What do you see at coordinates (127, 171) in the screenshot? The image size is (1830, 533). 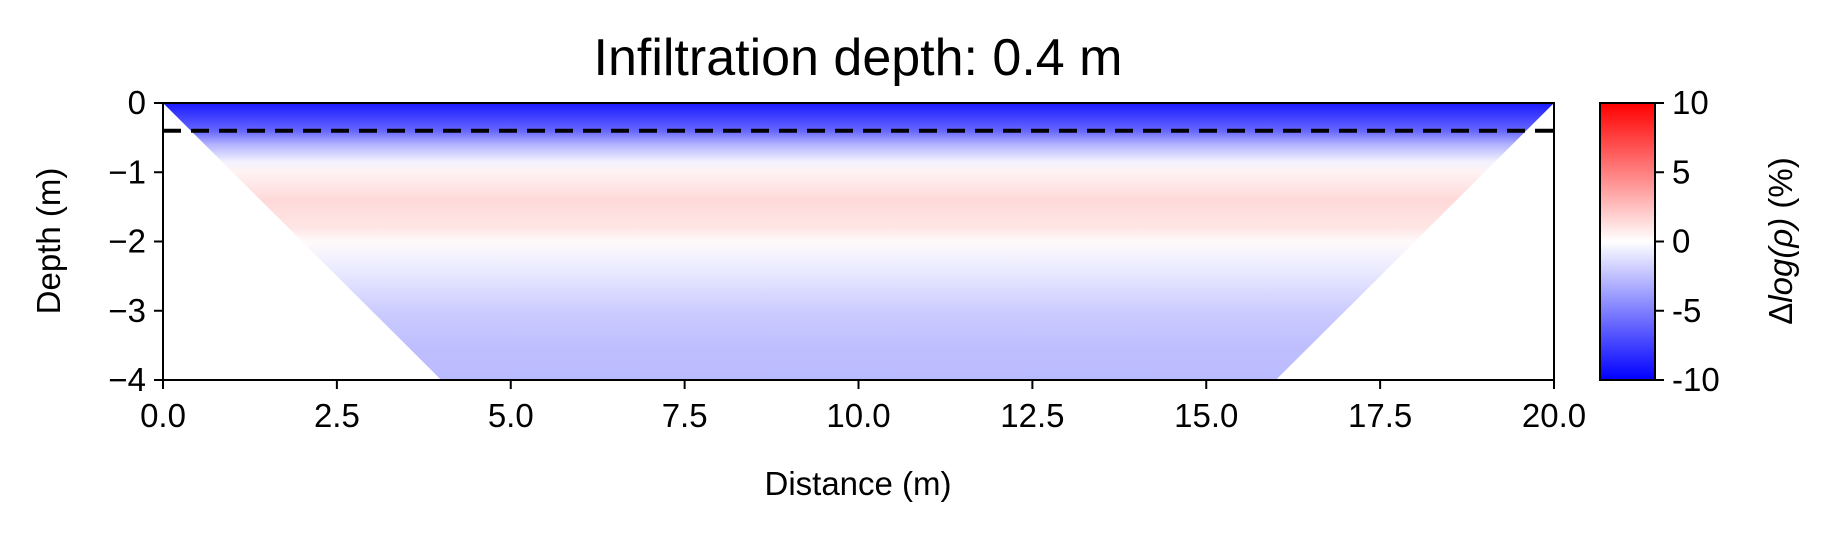 I see `y-tick-label: −1` at bounding box center [127, 171].